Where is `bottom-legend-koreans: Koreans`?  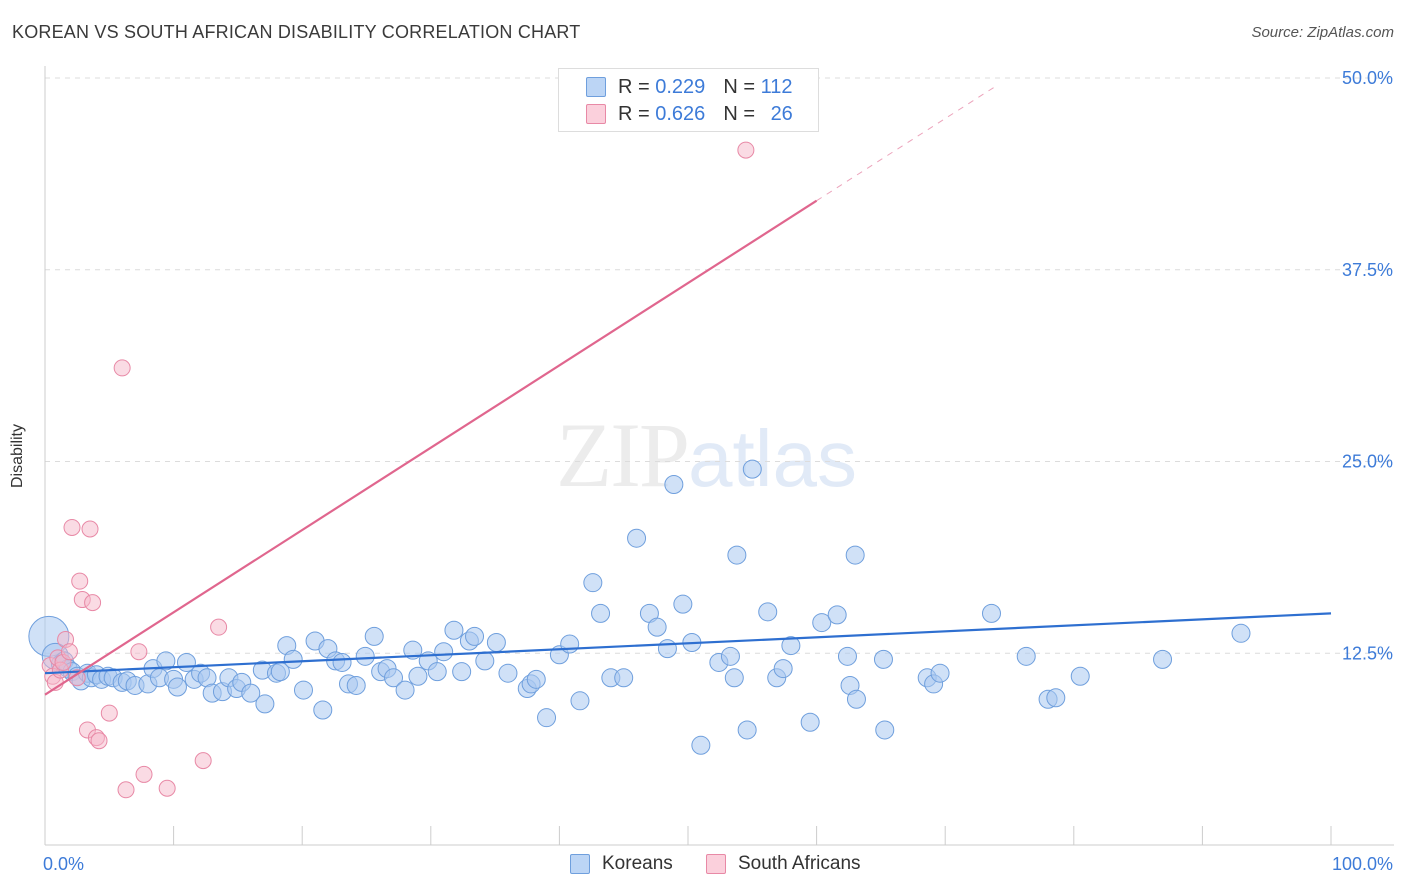 bottom-legend-koreans: Koreans is located at coordinates (621, 864).